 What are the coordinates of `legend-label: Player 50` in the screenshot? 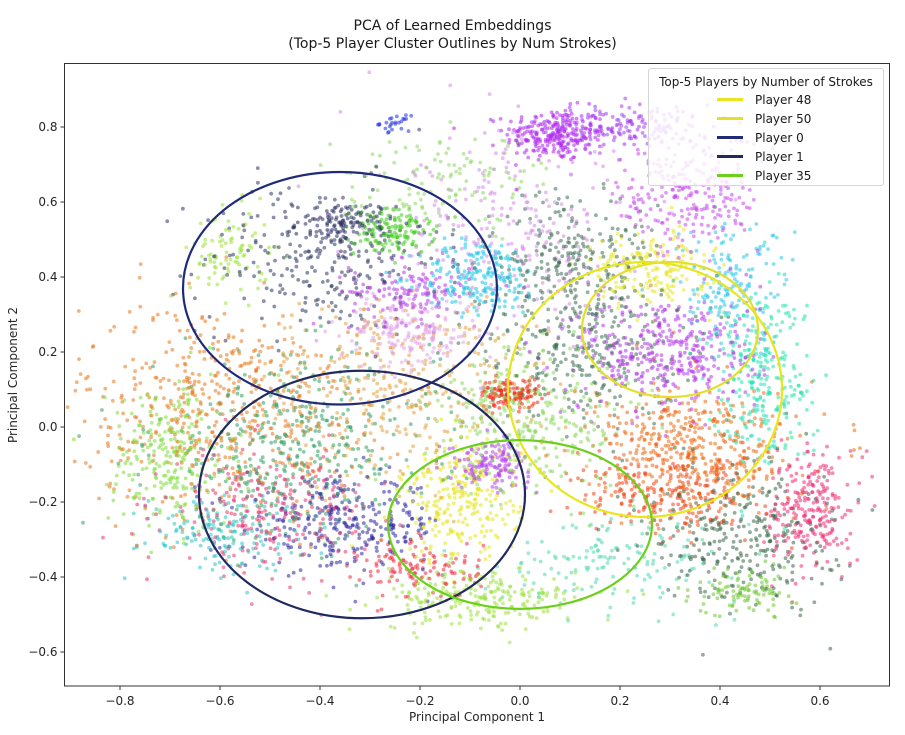 It's located at (783, 118).